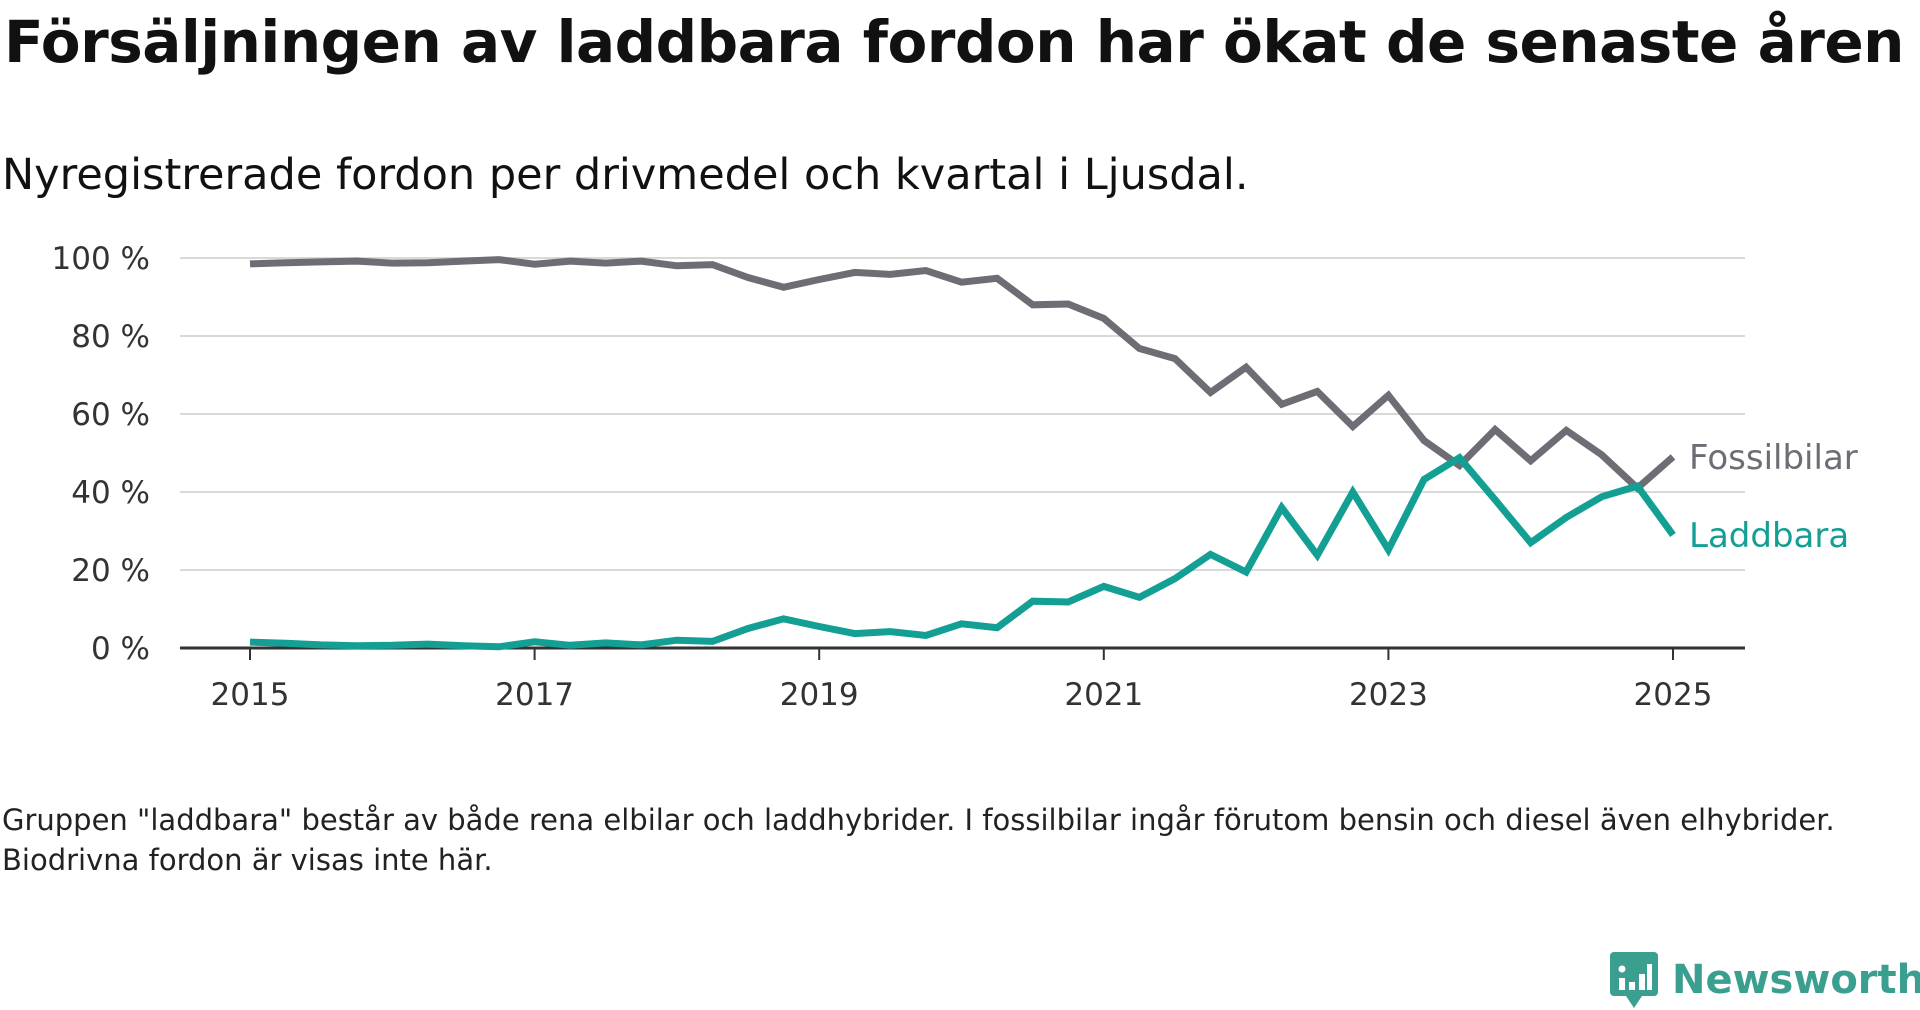 Image resolution: width=1920 pixels, height=1010 pixels. I want to click on y-tick-label: 60 %, so click(110, 415).